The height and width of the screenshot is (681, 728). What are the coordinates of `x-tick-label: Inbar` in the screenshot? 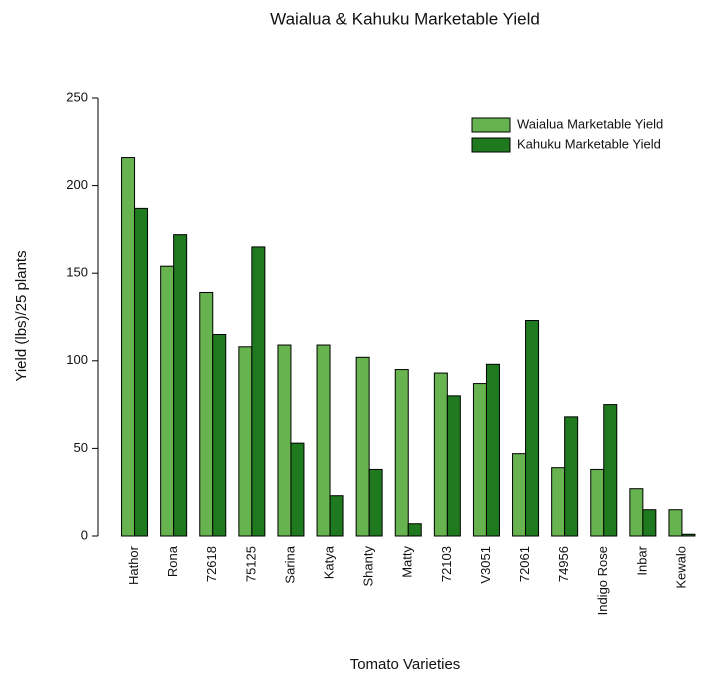 It's located at (641, 560).